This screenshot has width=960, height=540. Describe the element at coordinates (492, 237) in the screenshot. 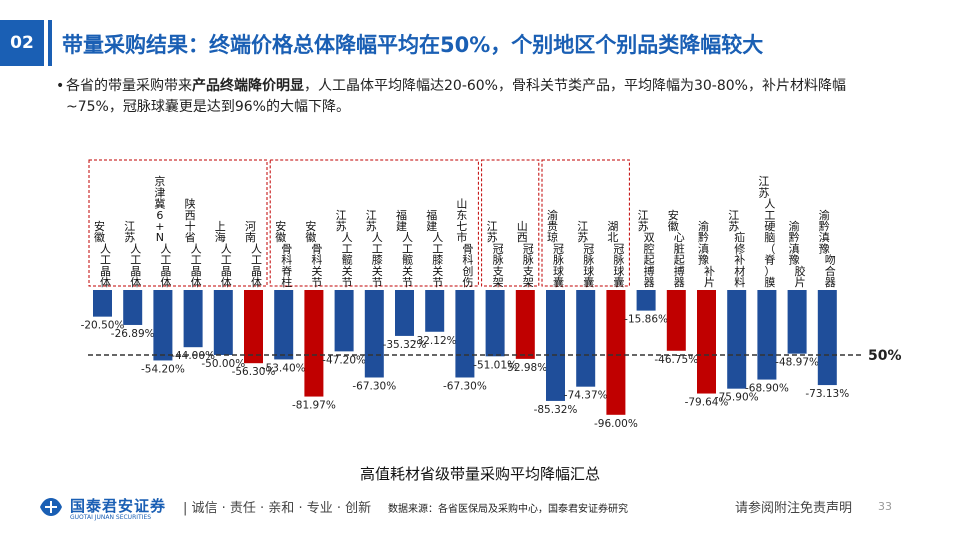

I see `category-label-top-13-1: 苏` at that location.